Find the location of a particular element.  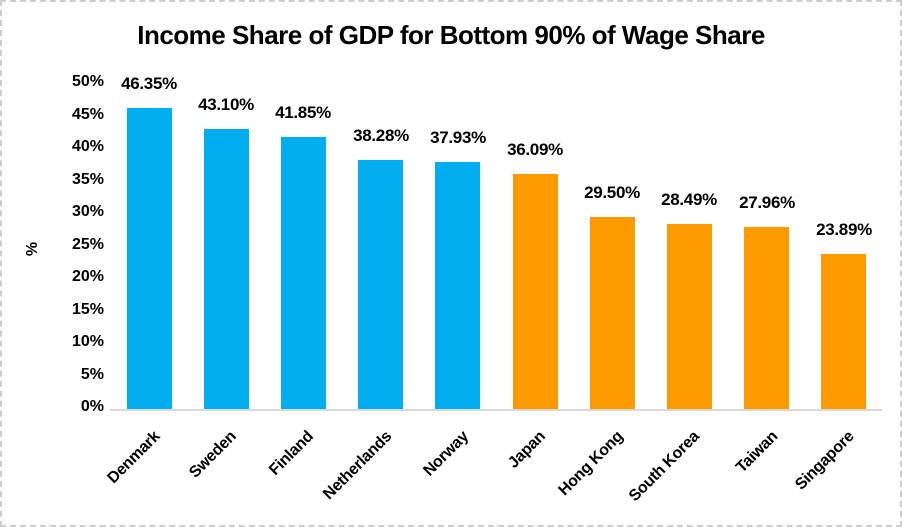

bar-sweden is located at coordinates (226, 269).